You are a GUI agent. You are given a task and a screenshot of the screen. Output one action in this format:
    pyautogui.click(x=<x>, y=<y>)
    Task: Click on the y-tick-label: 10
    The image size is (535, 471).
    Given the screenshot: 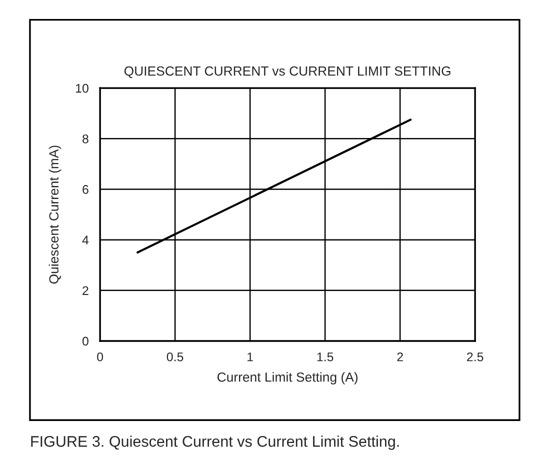 What is the action you would take?
    pyautogui.click(x=82, y=88)
    